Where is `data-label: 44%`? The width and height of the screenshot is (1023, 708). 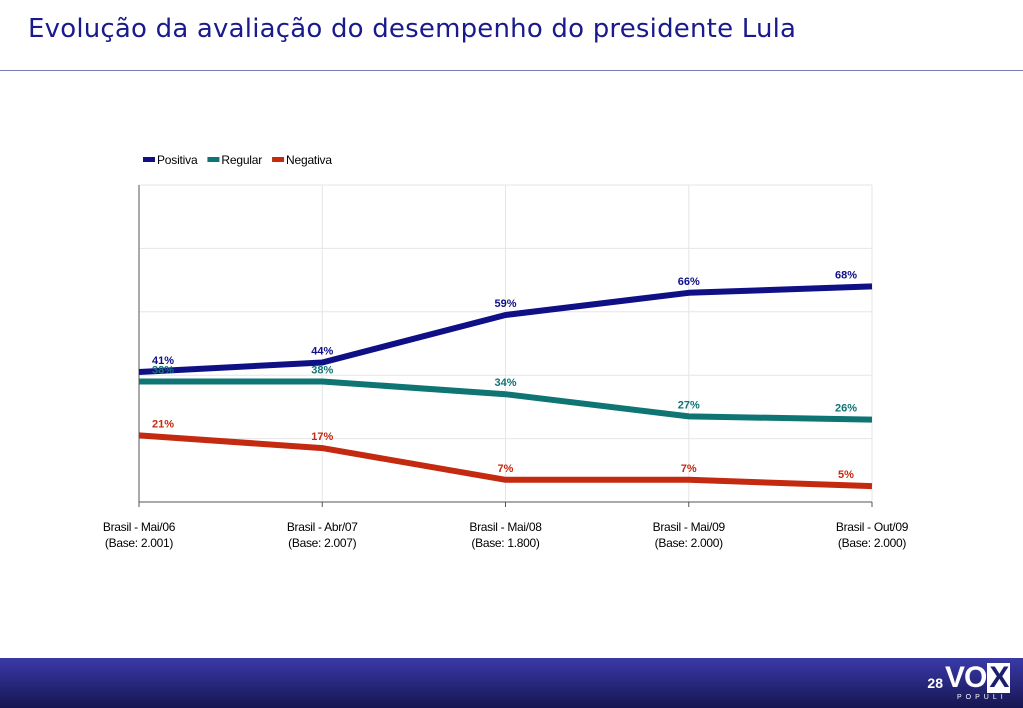
data-label: 44% is located at coordinates (322, 352).